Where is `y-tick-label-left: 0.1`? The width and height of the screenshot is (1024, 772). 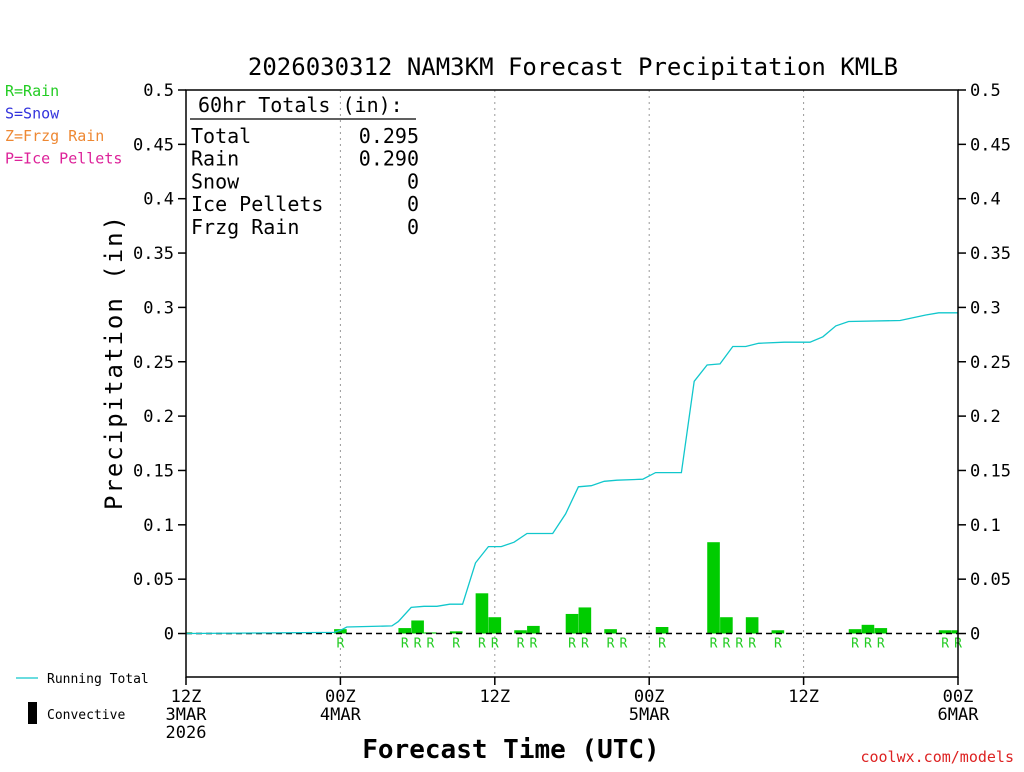 y-tick-label-left: 0.1 is located at coordinates (158, 526).